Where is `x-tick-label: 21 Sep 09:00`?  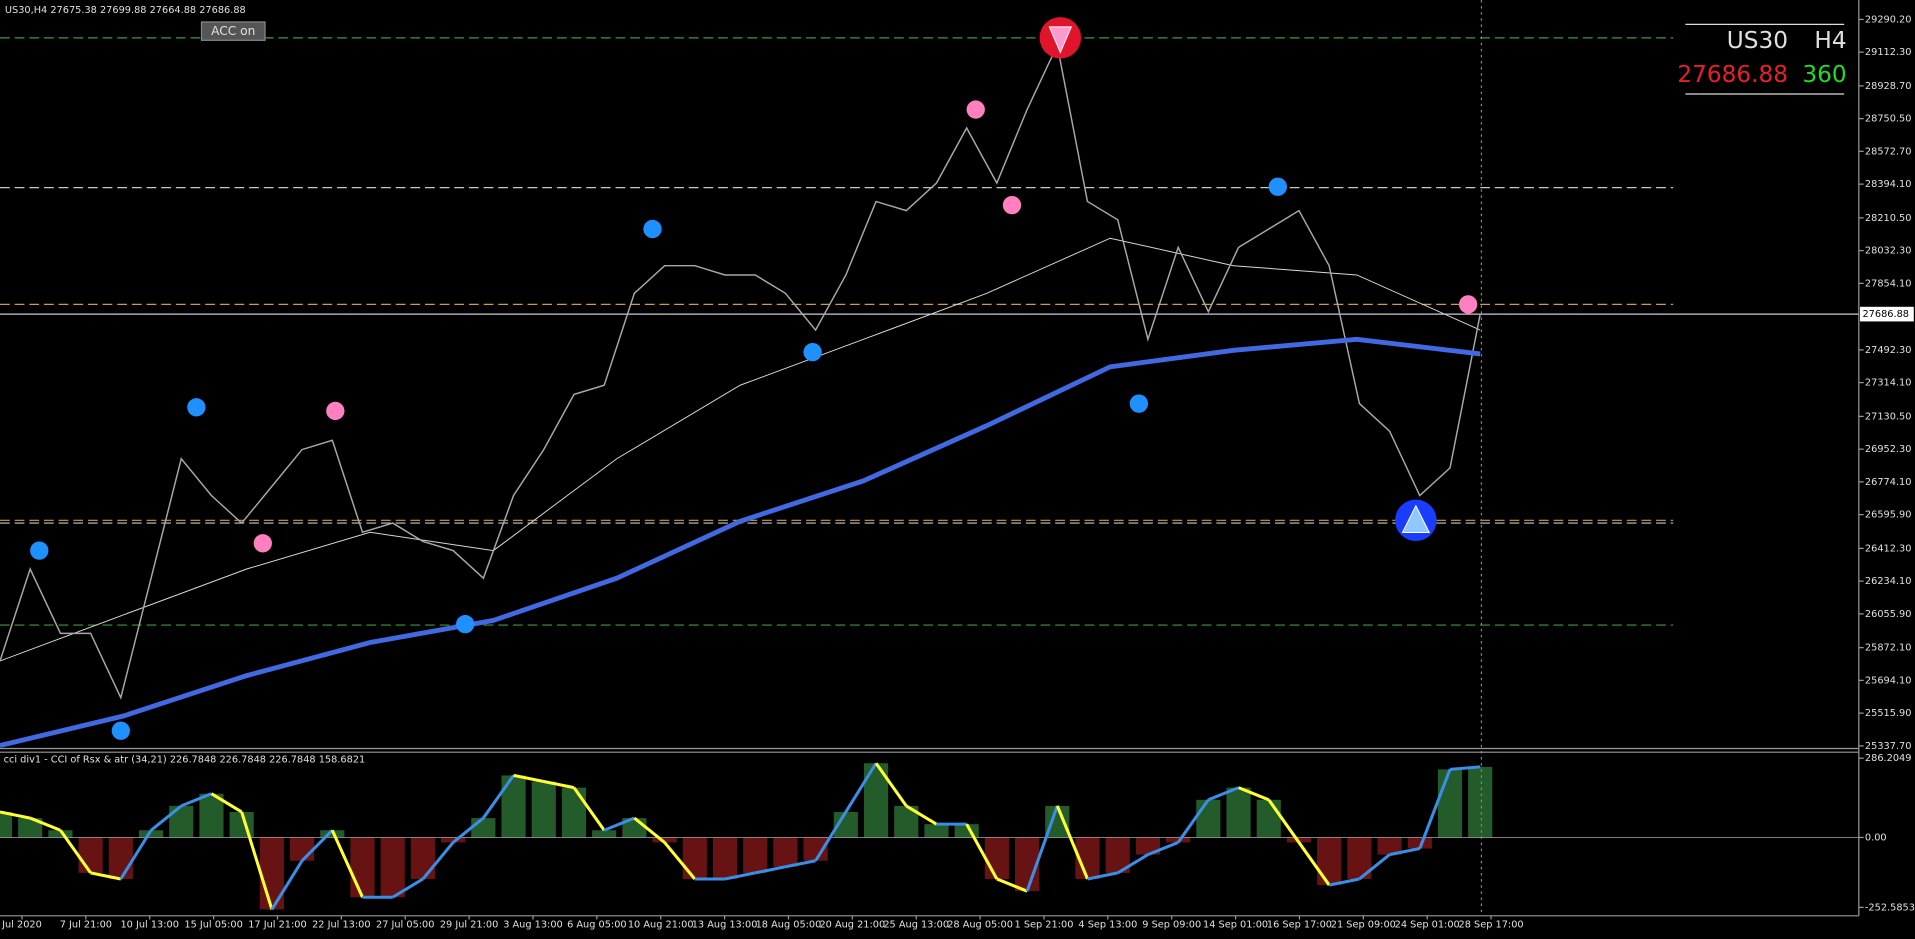 x-tick-label: 21 Sep 09:00 is located at coordinates (1363, 924).